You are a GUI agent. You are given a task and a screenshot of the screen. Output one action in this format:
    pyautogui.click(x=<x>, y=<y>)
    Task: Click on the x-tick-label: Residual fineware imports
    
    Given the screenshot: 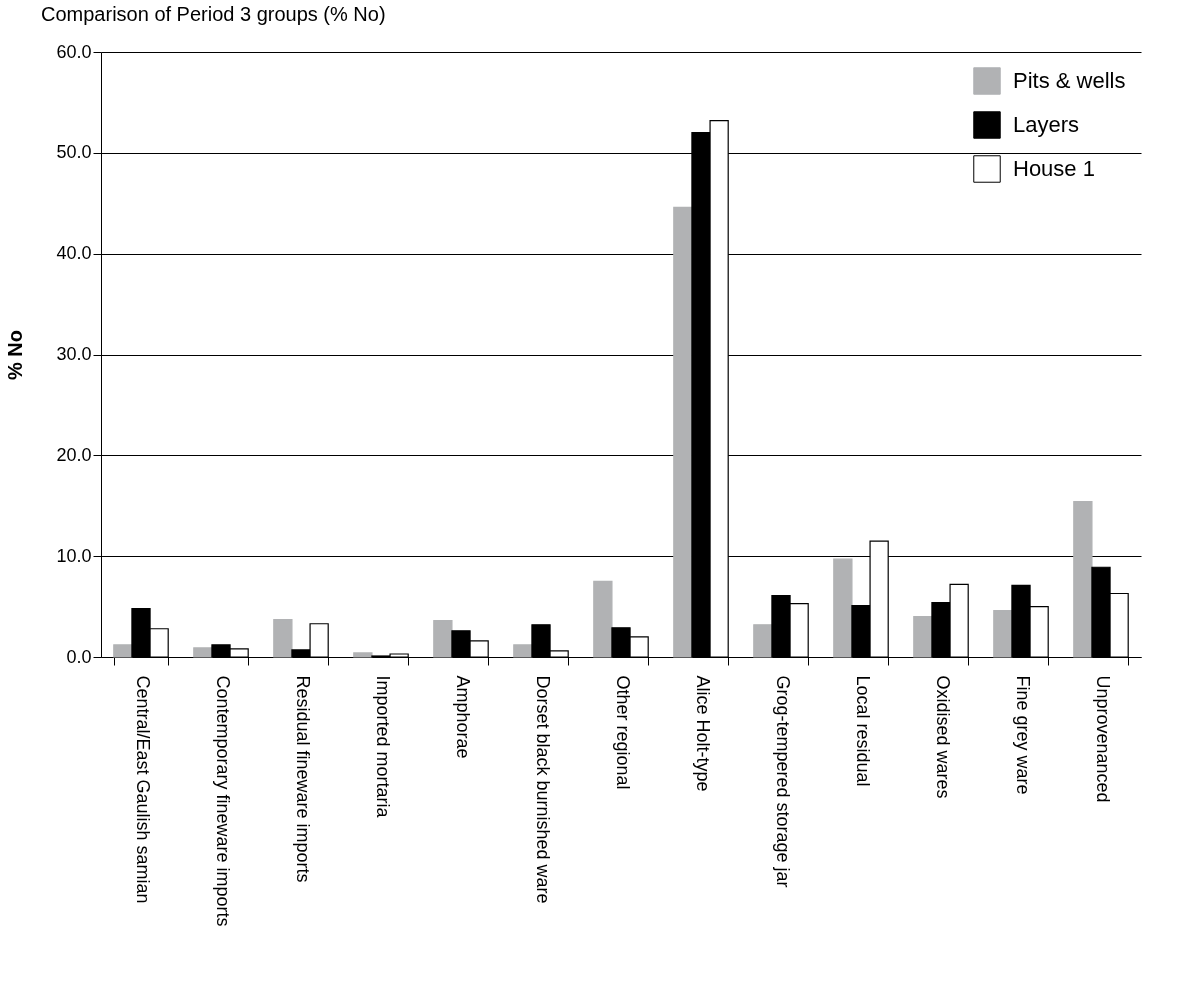 What is the action you would take?
    pyautogui.click(x=302, y=779)
    